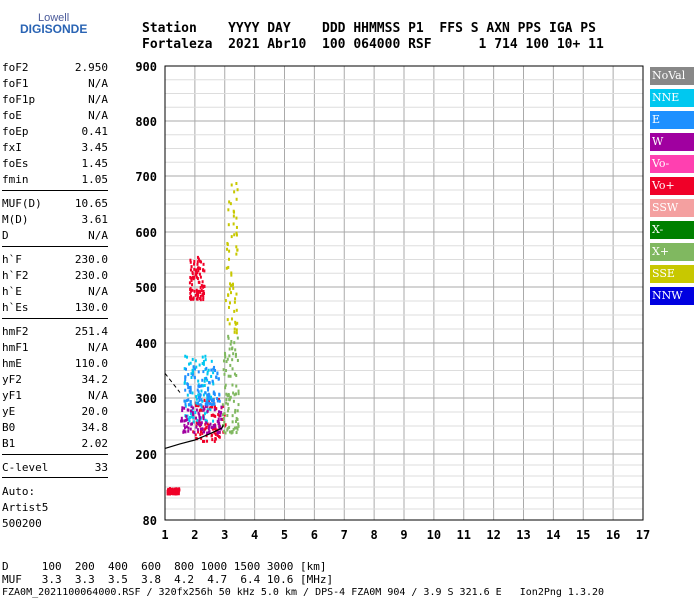 The height and width of the screenshot is (600, 700). What do you see at coordinates (15, 131) in the screenshot?
I see `param-name: foEp` at bounding box center [15, 131].